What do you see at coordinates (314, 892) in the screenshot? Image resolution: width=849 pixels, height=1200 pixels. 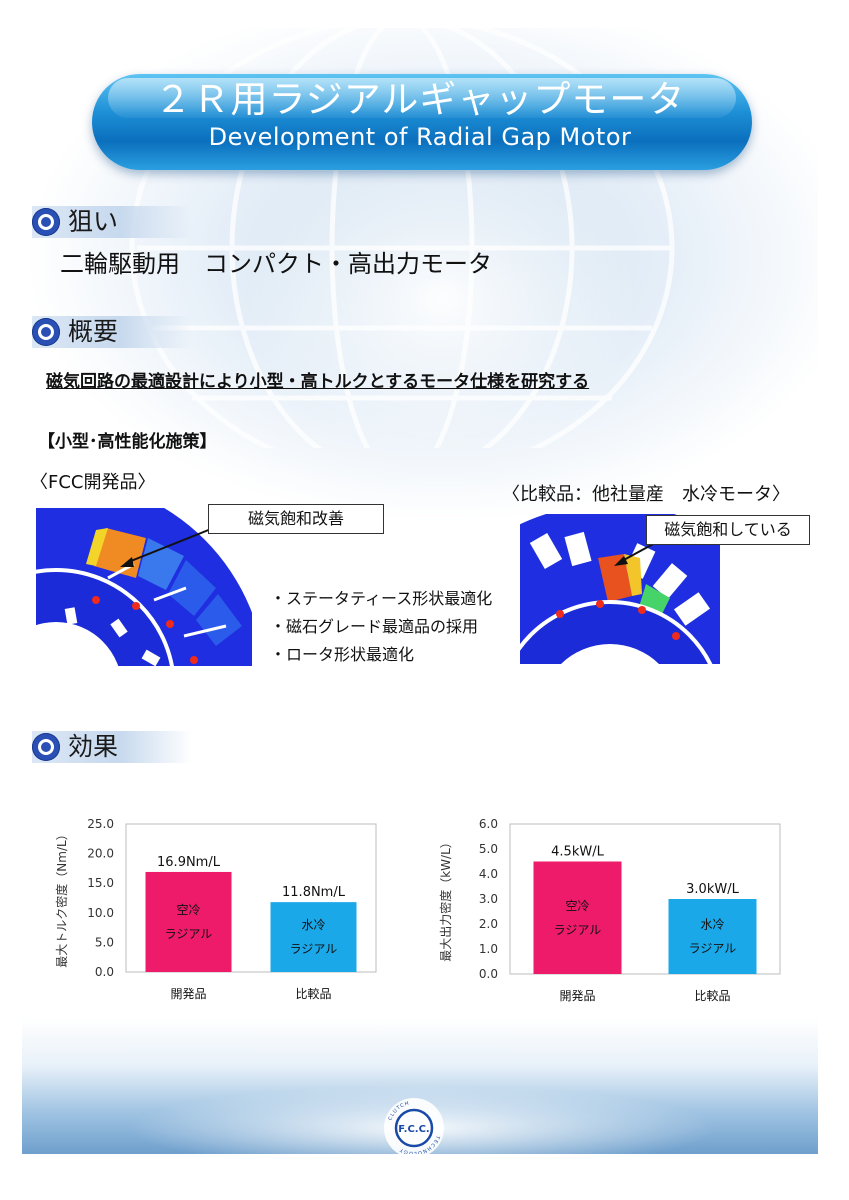 I see `data-label: 11.8Nm/L` at bounding box center [314, 892].